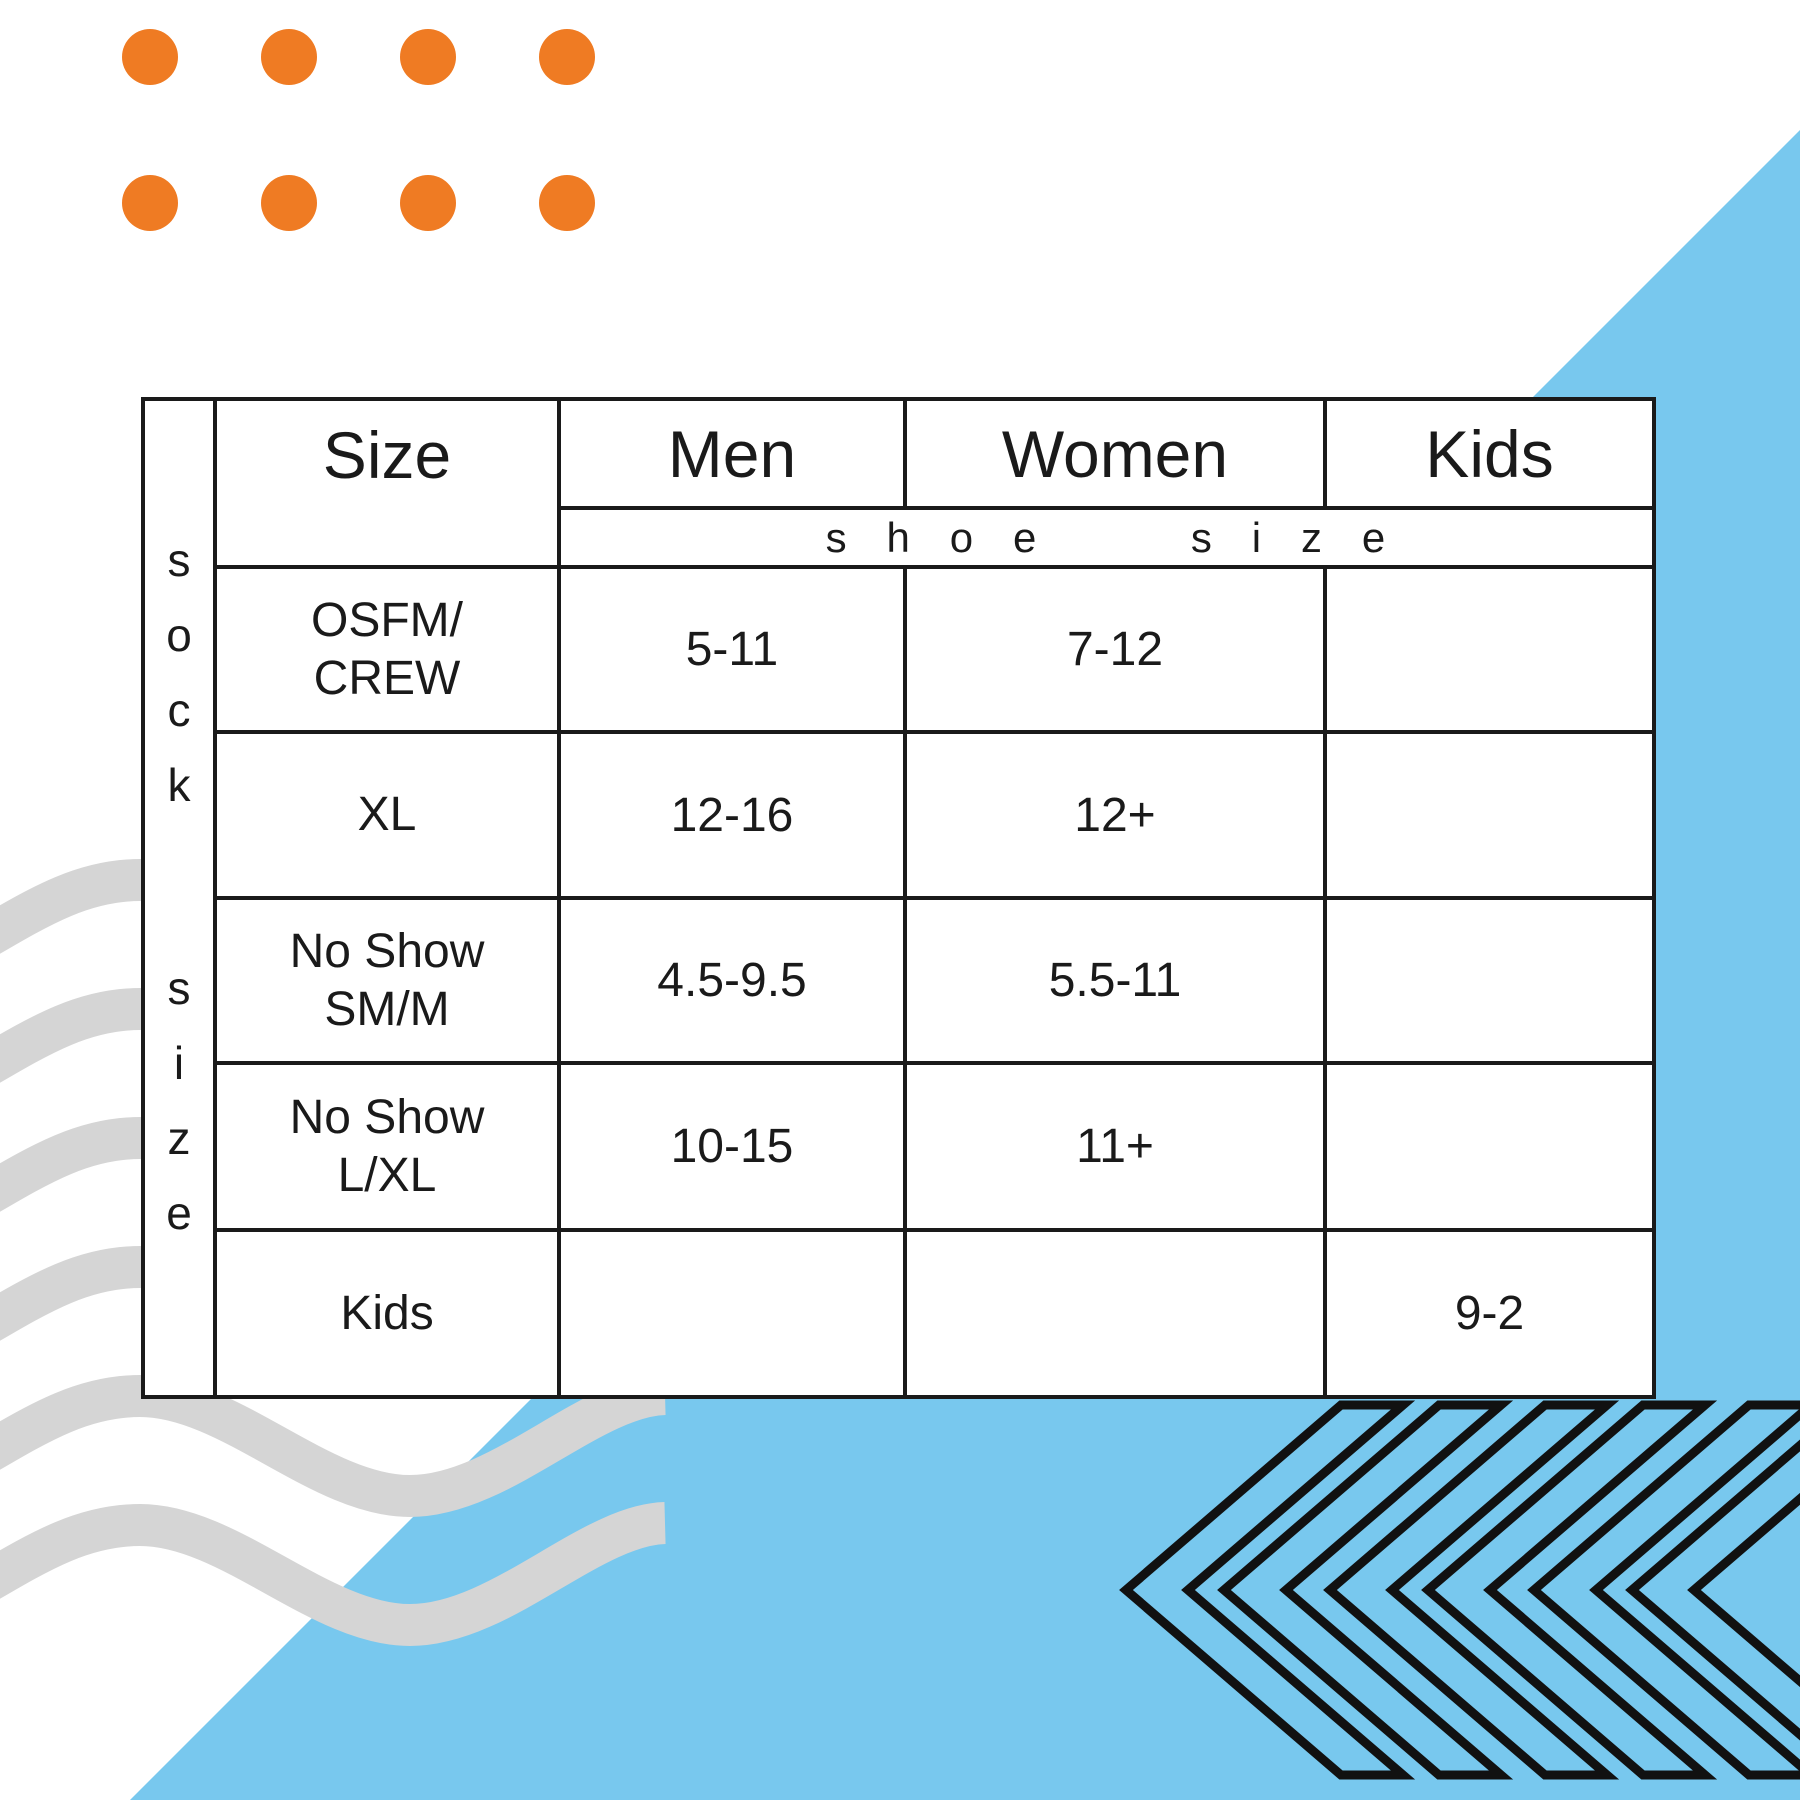  What do you see at coordinates (1489, 982) in the screenshot?
I see `cell-noshow-smm-kids` at bounding box center [1489, 982].